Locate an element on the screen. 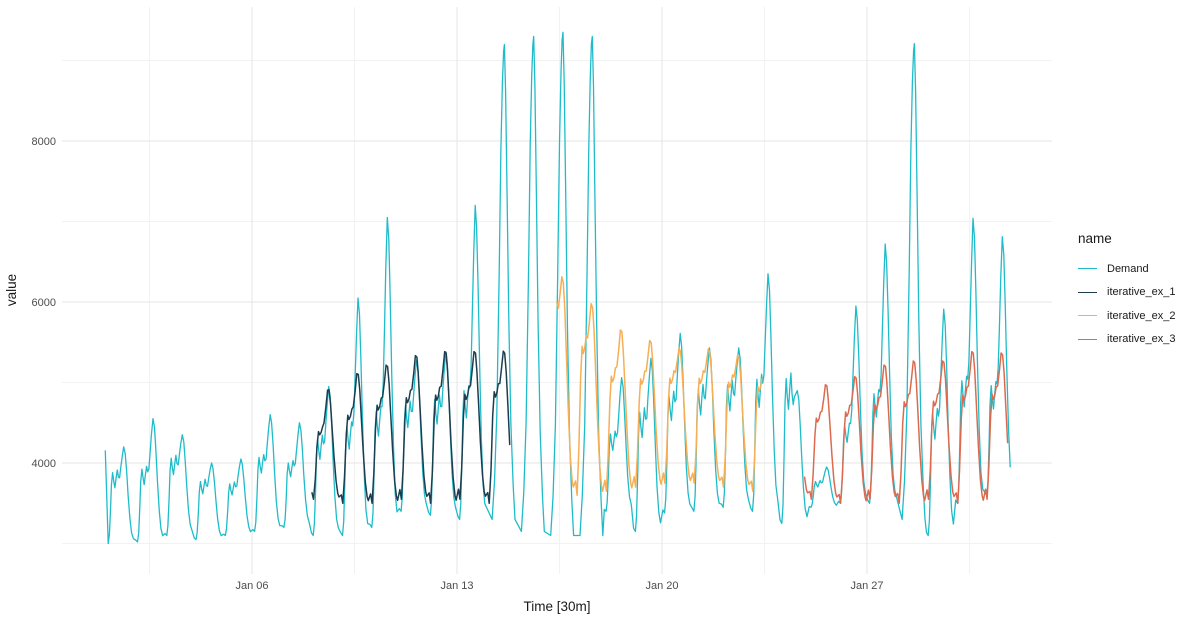 Image resolution: width=1200 pixels, height=623 pixels. y-axis-title: value is located at coordinates (11, 290).